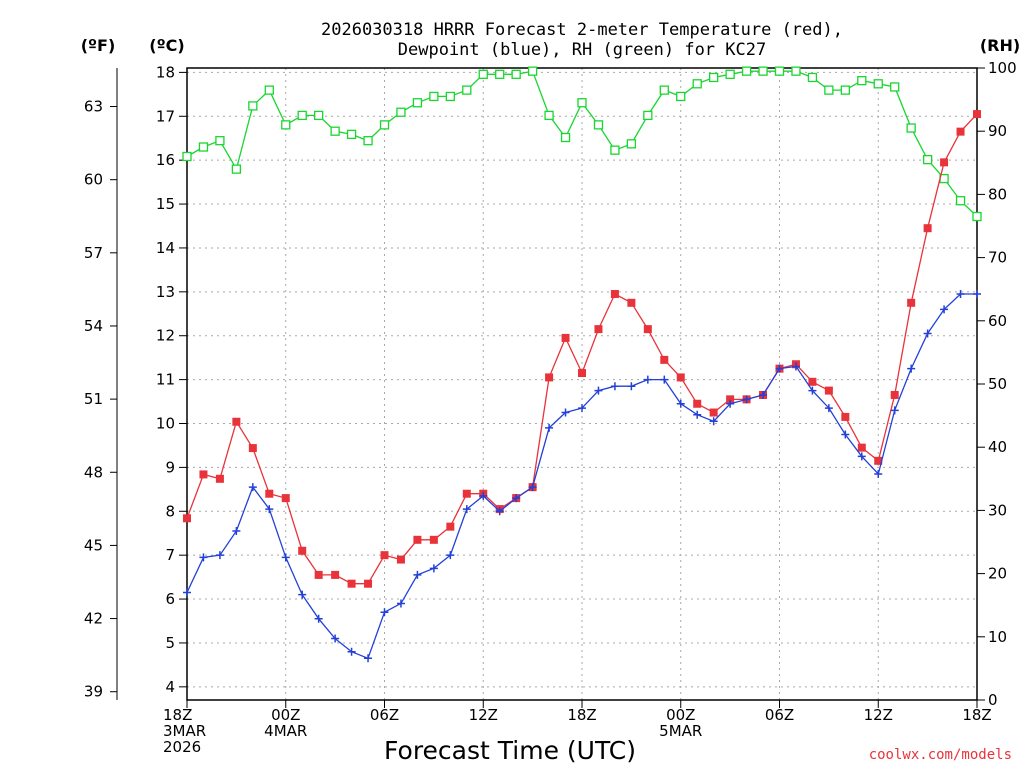 This screenshot has height=768, width=1024. What do you see at coordinates (165, 248) in the screenshot?
I see `celsius-tick-label: 14` at bounding box center [165, 248].